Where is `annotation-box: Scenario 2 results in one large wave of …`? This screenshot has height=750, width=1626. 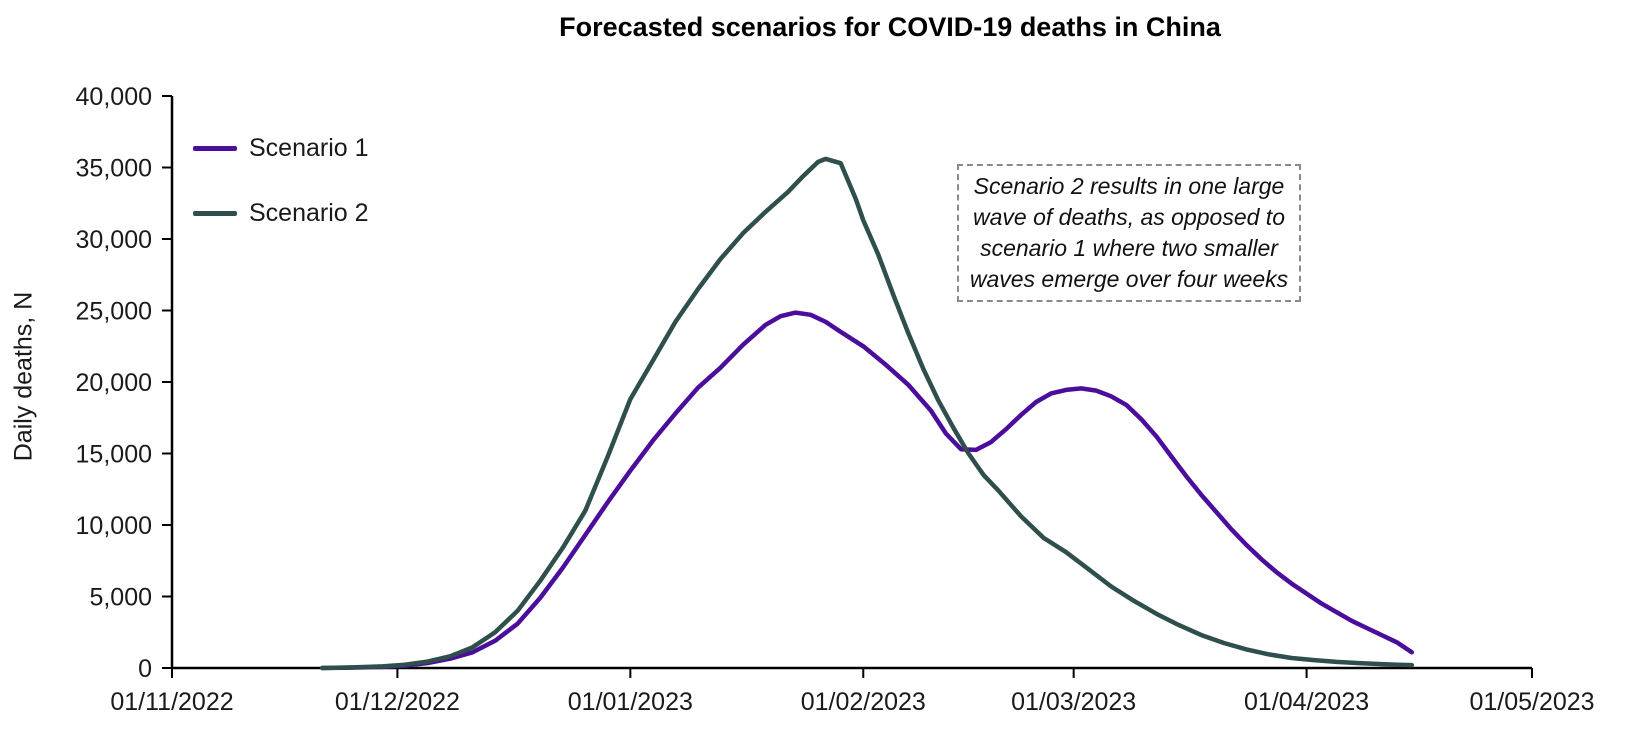
annotation-box: Scenario 2 results in one large wave of … is located at coordinates (1129, 233).